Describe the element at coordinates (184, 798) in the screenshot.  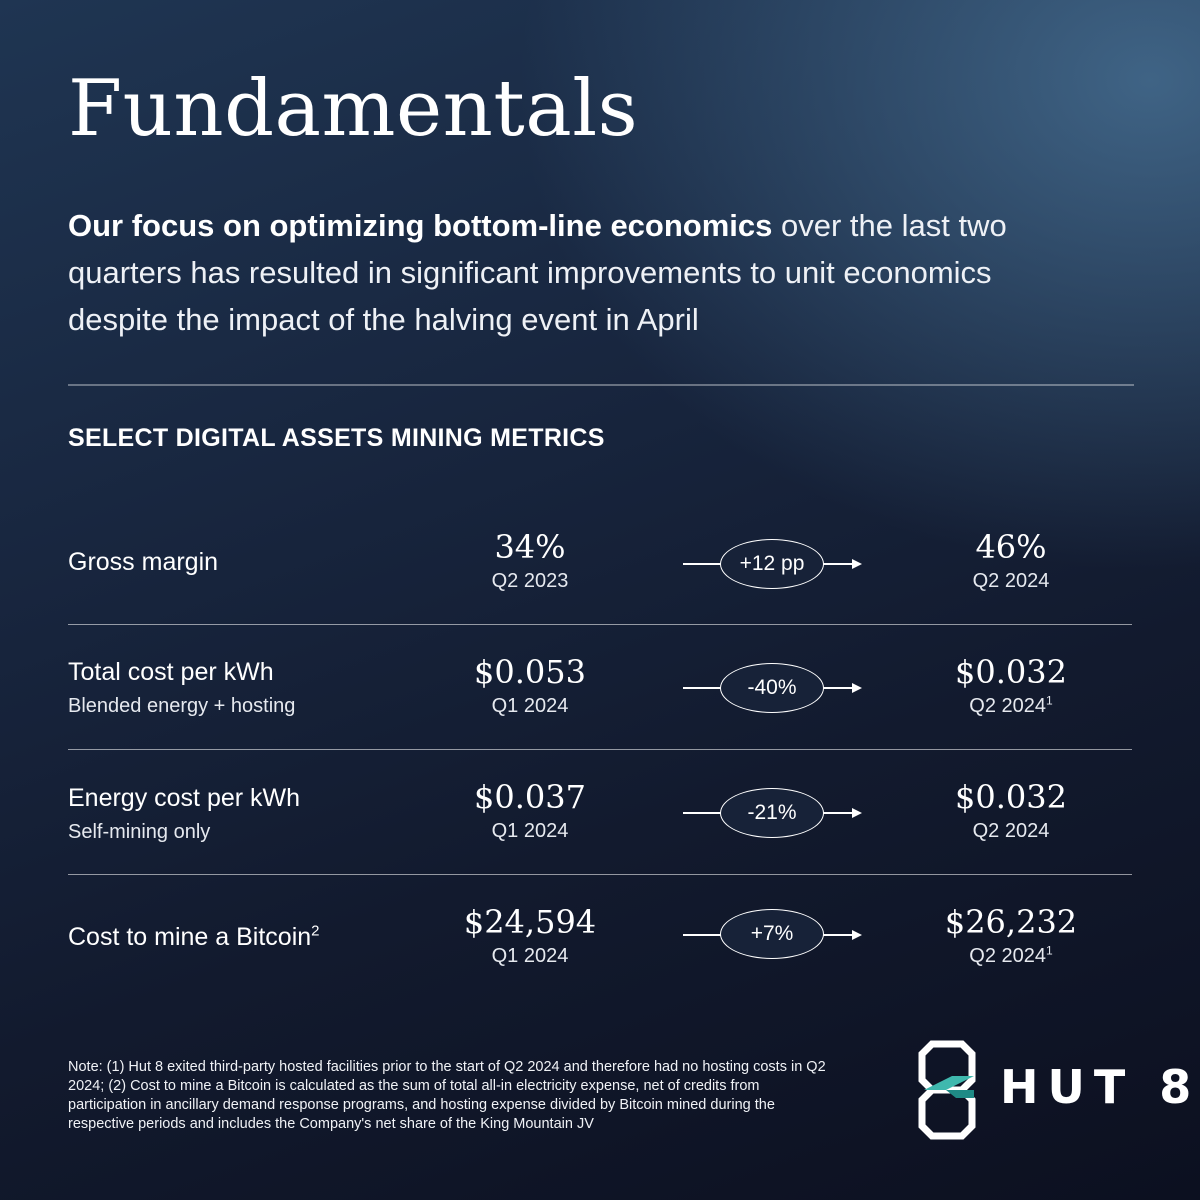
I see `metric-label: Energy cost per kWh` at that location.